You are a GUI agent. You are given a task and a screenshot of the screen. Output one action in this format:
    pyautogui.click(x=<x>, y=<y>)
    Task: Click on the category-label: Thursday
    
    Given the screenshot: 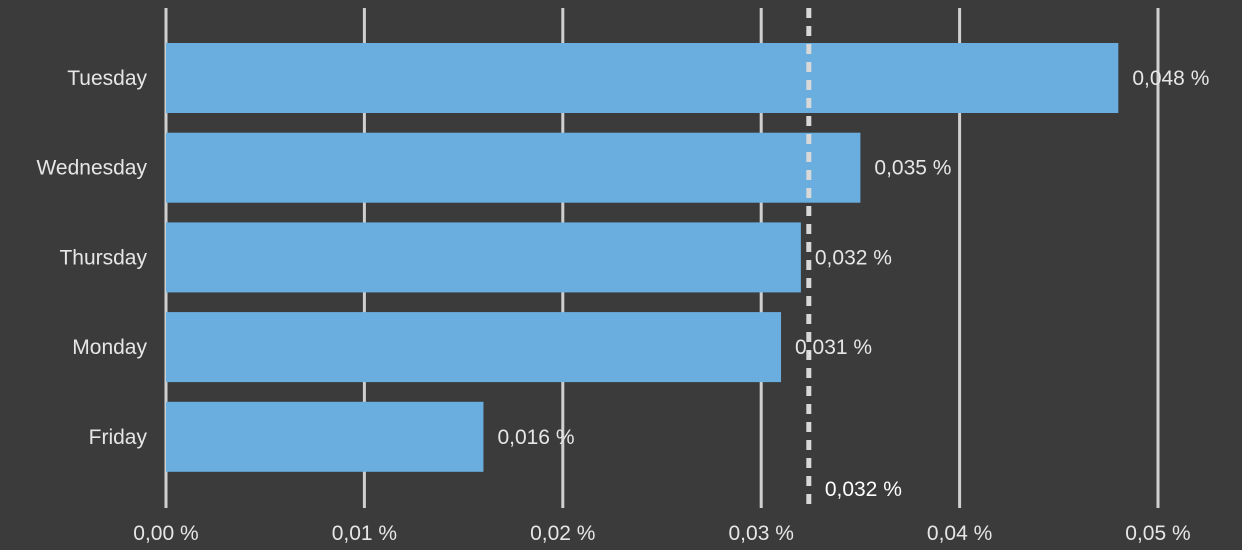 What is the action you would take?
    pyautogui.click(x=103, y=257)
    